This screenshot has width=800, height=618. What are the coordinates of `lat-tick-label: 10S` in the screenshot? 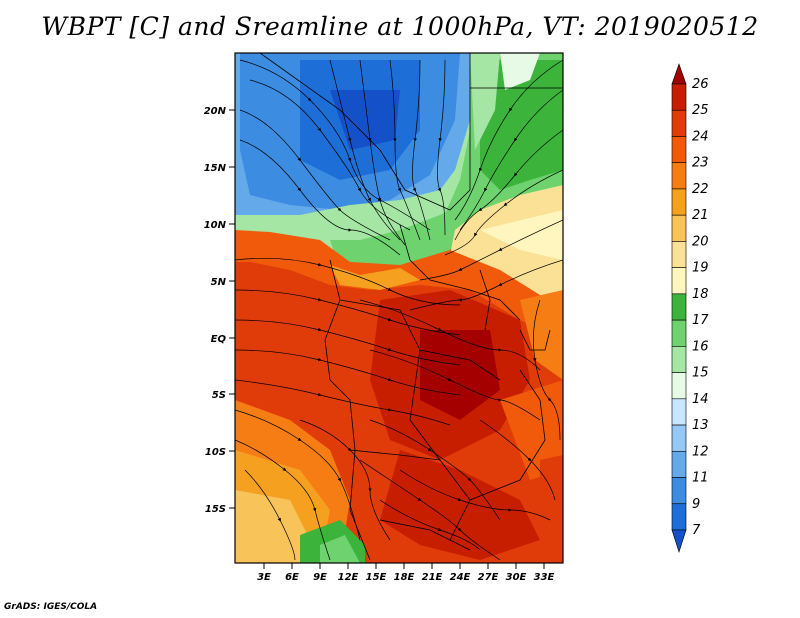 It's located at (215, 452).